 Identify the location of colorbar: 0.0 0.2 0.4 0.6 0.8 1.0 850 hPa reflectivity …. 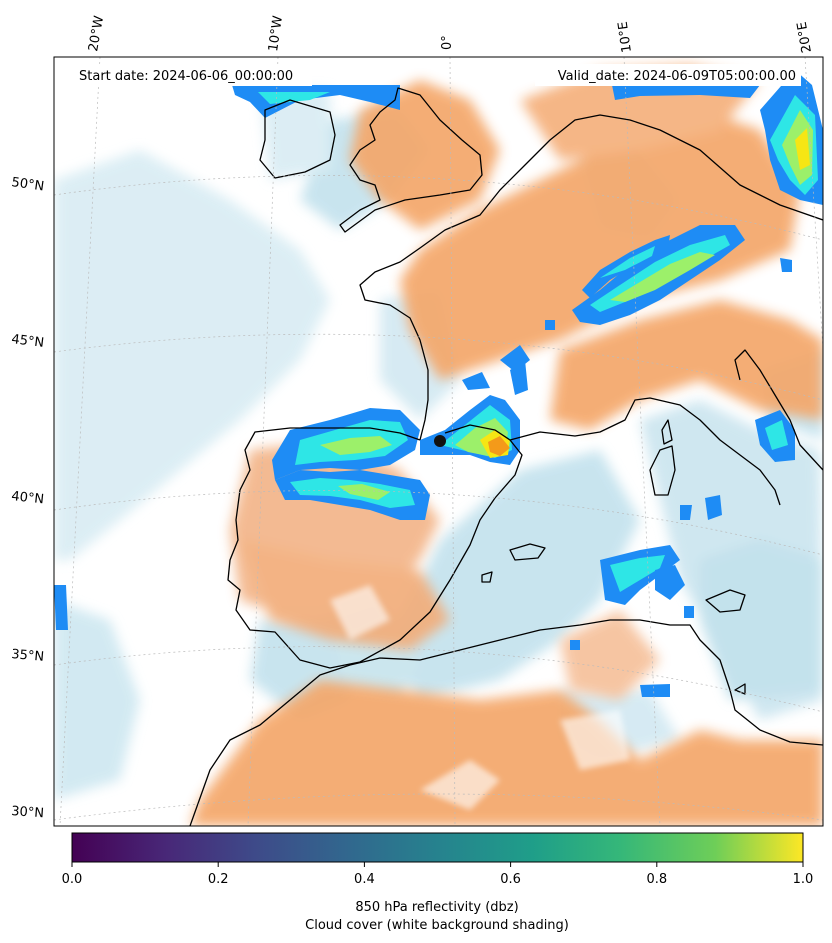
(438, 882).